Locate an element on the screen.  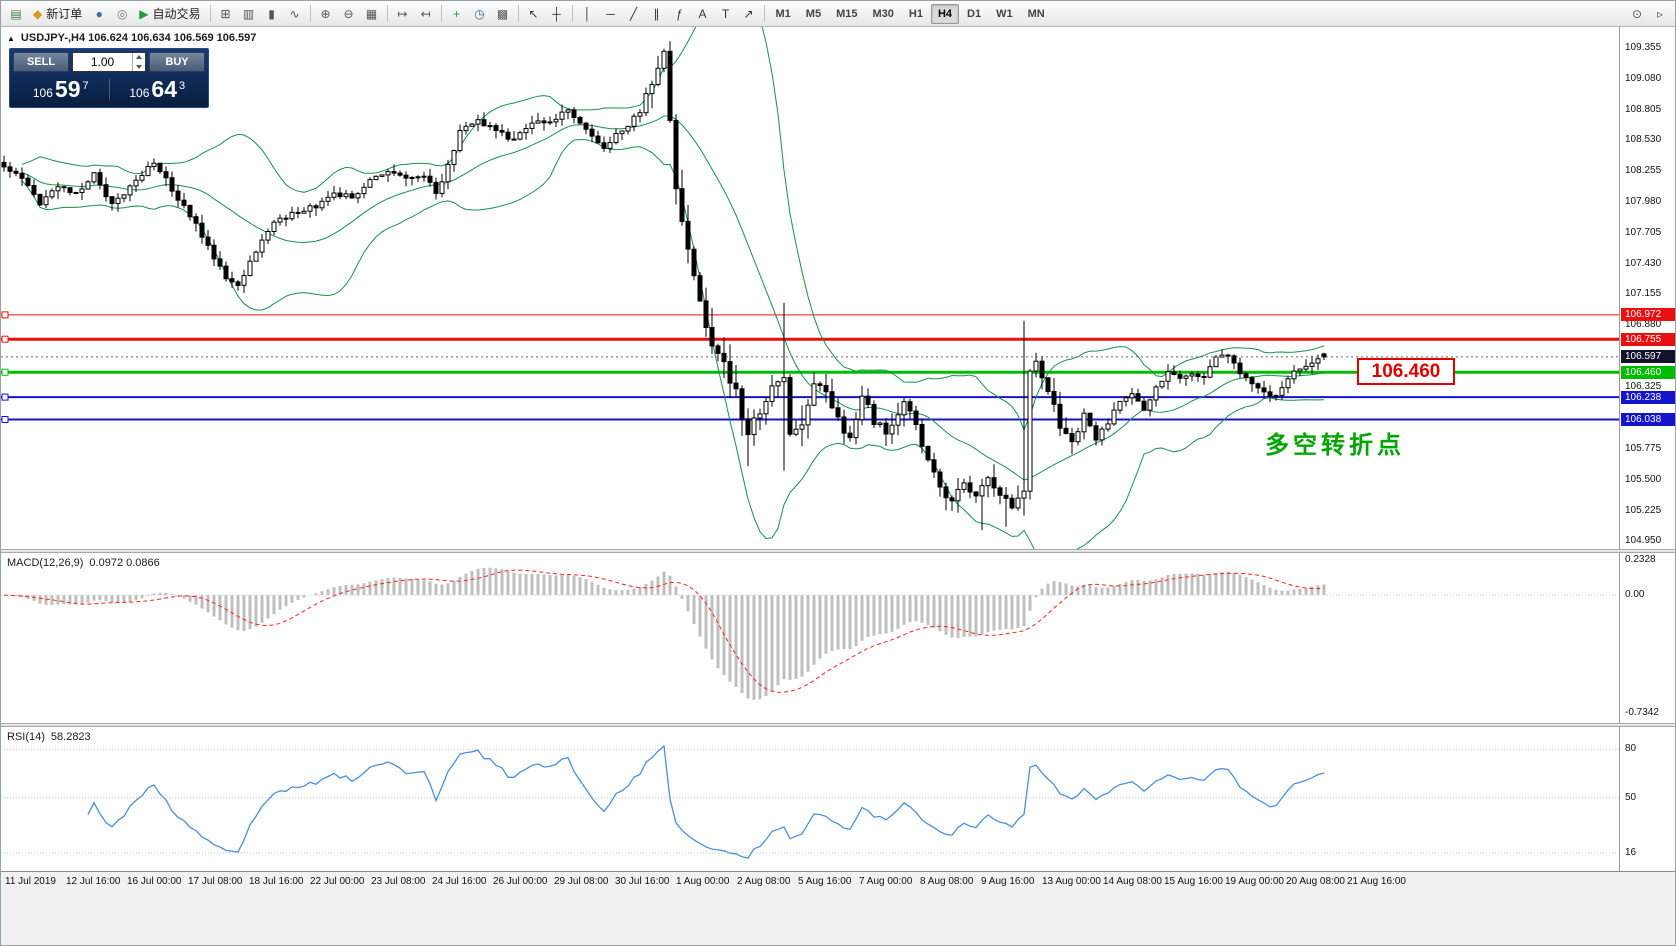
timeframe-mn: MN is located at coordinates (1036, 13).